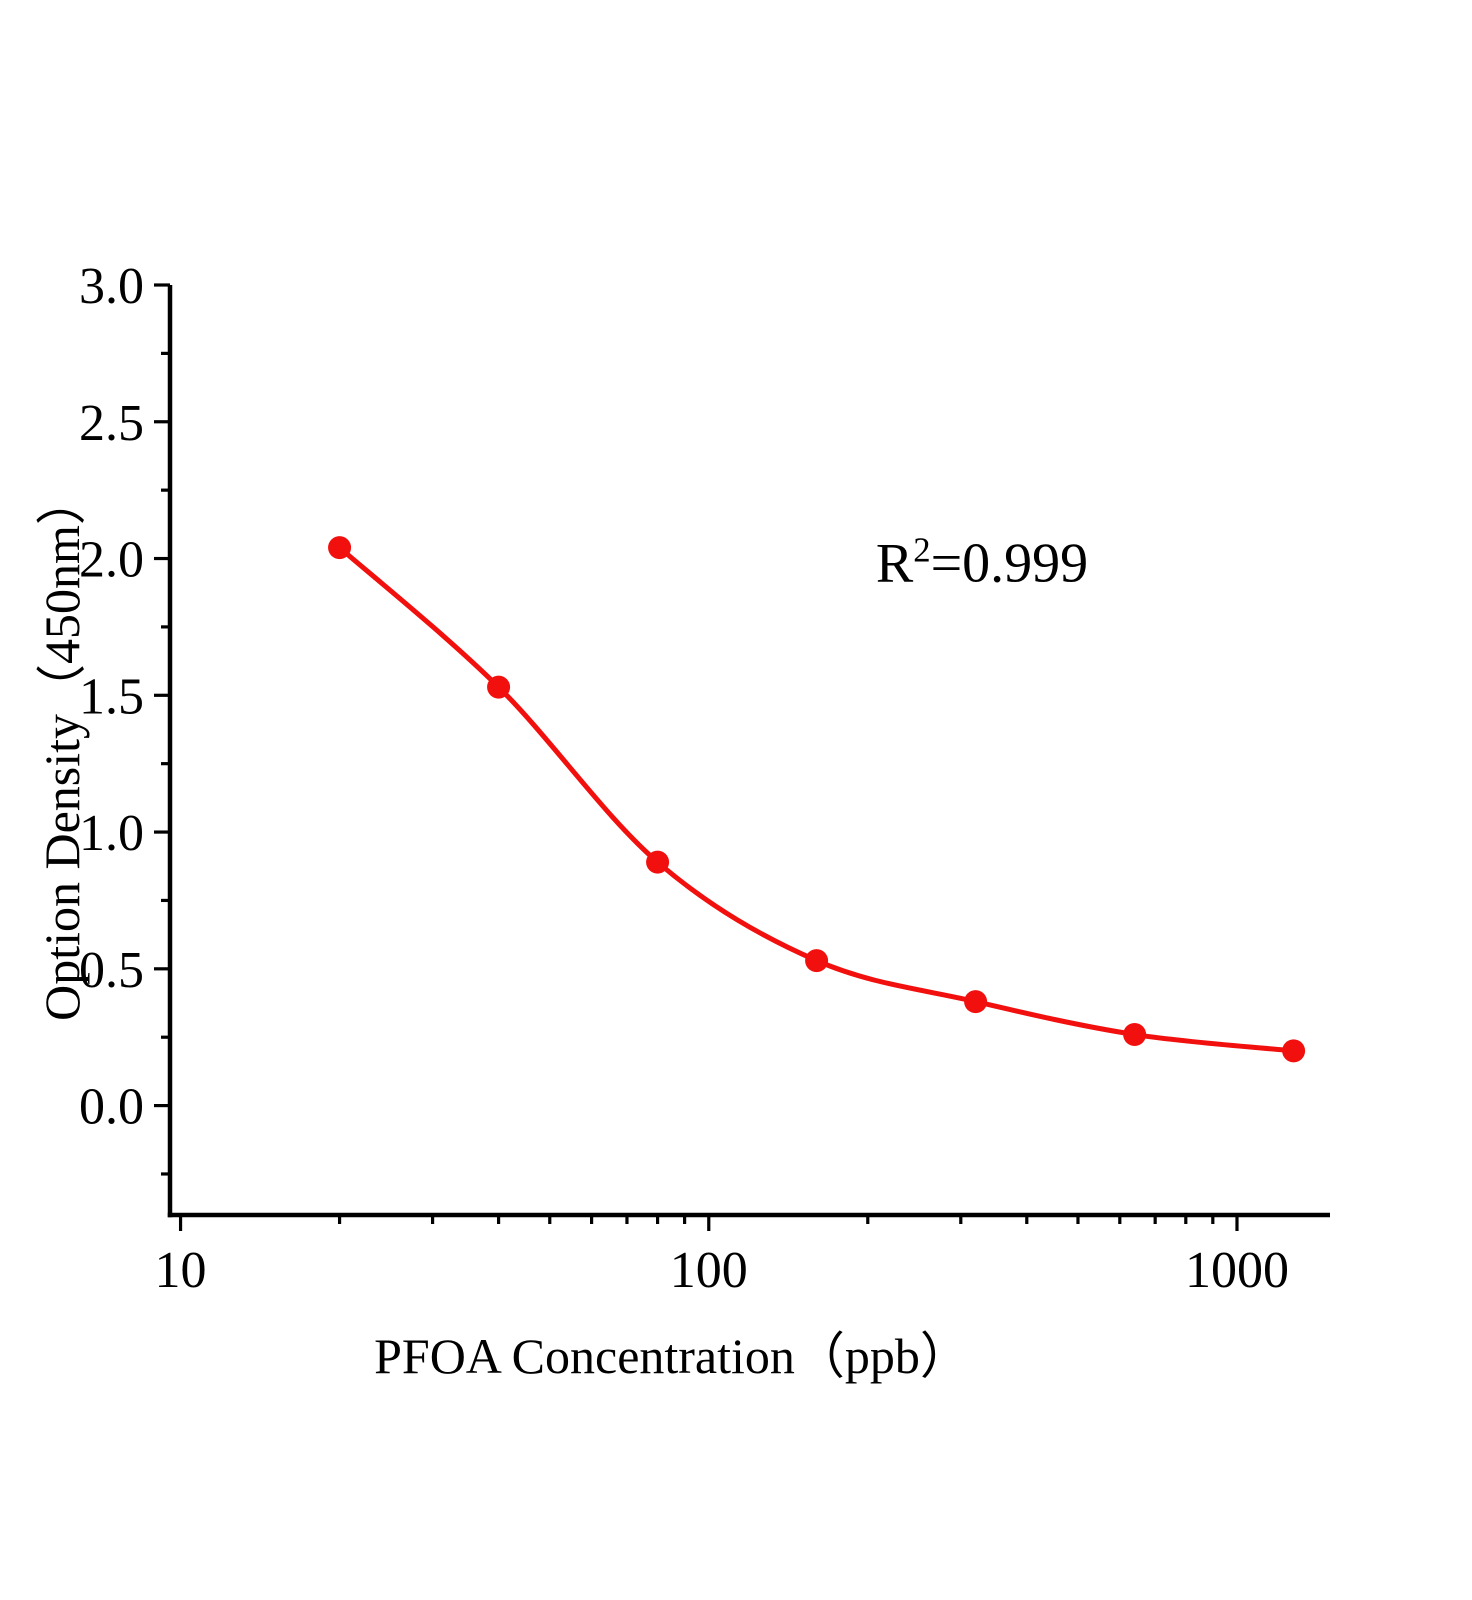 Image resolution: width=1472 pixels, height=1600 pixels. Describe the element at coordinates (709, 1270) in the screenshot. I see `svg-text: 100` at that location.